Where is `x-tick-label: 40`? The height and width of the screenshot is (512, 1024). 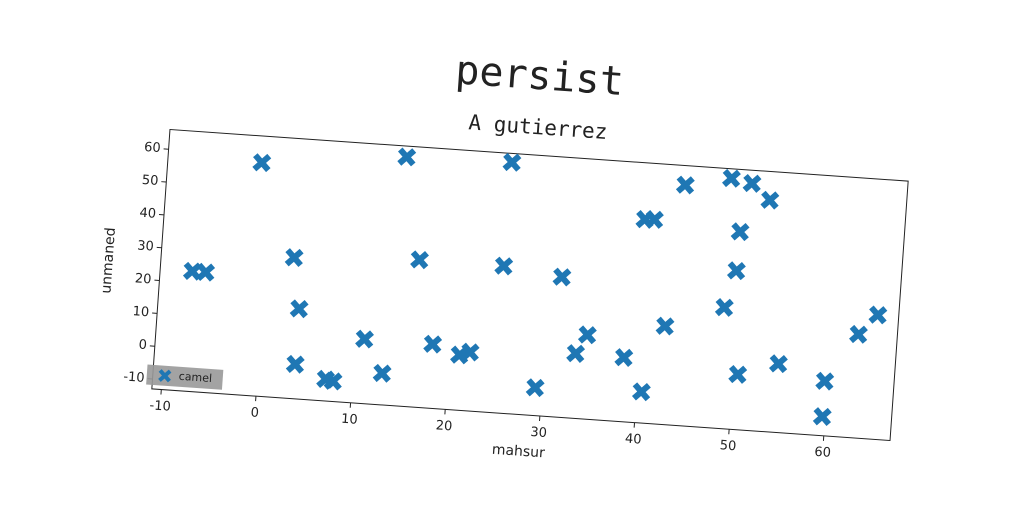
x-tick-label: 40 is located at coordinates (634, 440).